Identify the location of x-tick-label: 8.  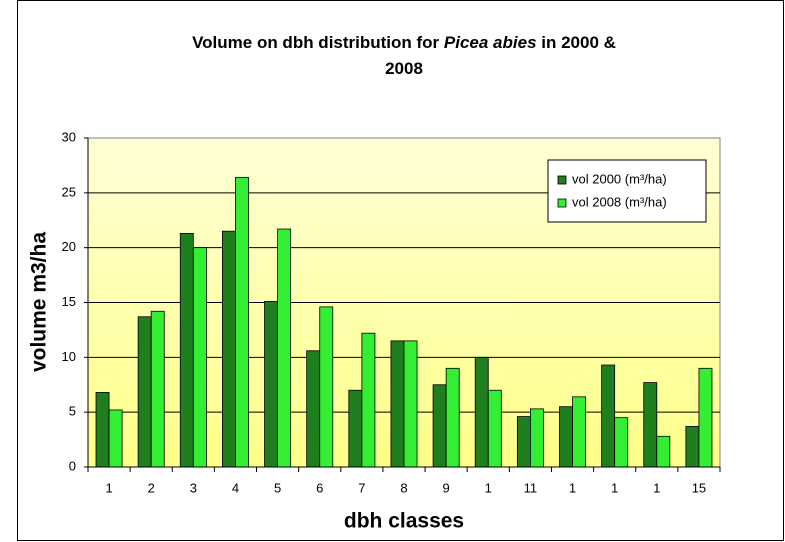
(403, 487).